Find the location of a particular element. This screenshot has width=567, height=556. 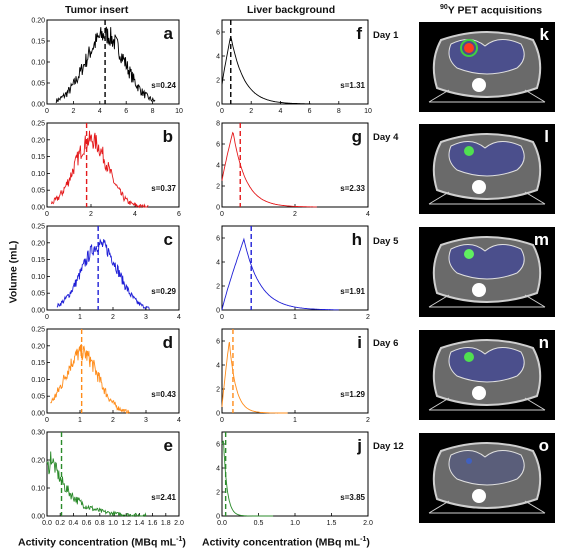

pet-panel-letter: n is located at coordinates (543, 342).